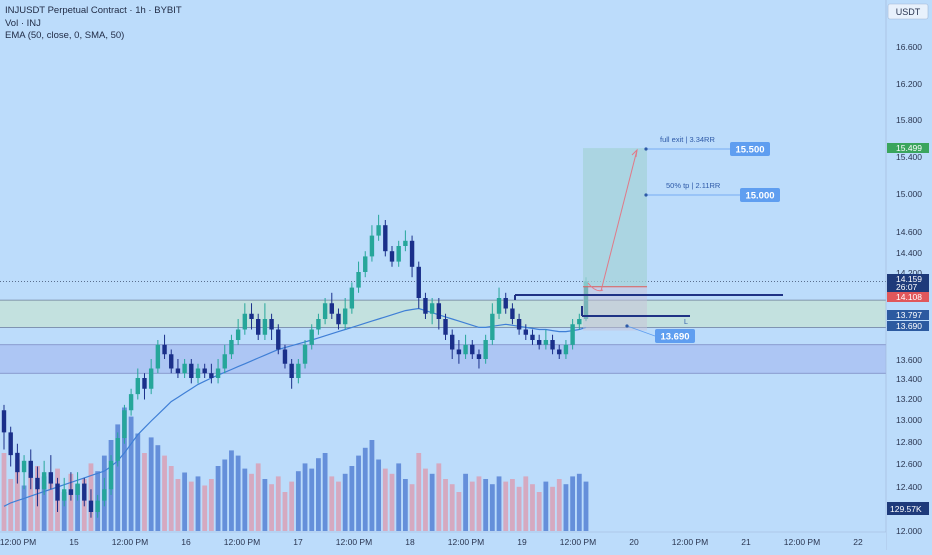 The width and height of the screenshot is (932, 555). I want to click on y-tick-label: 16.200, so click(909, 84).